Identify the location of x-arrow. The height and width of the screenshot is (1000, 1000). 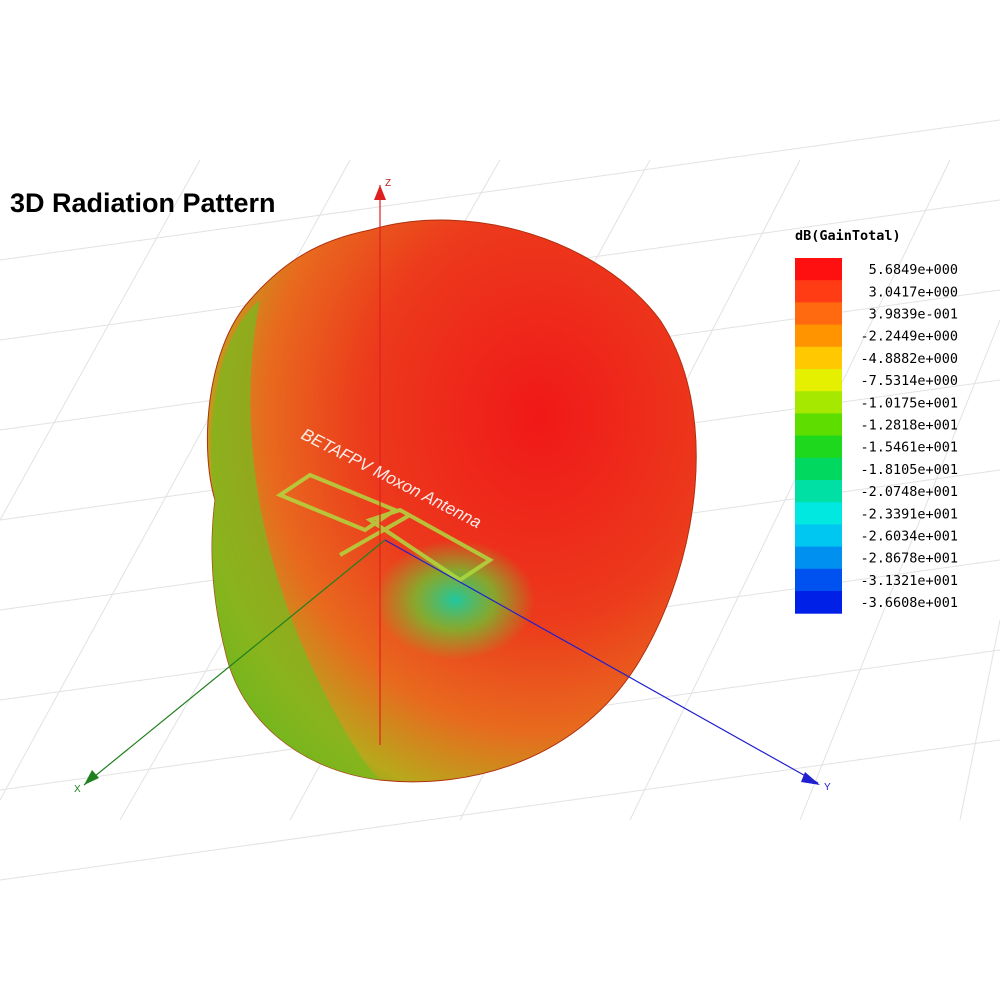
(91, 777).